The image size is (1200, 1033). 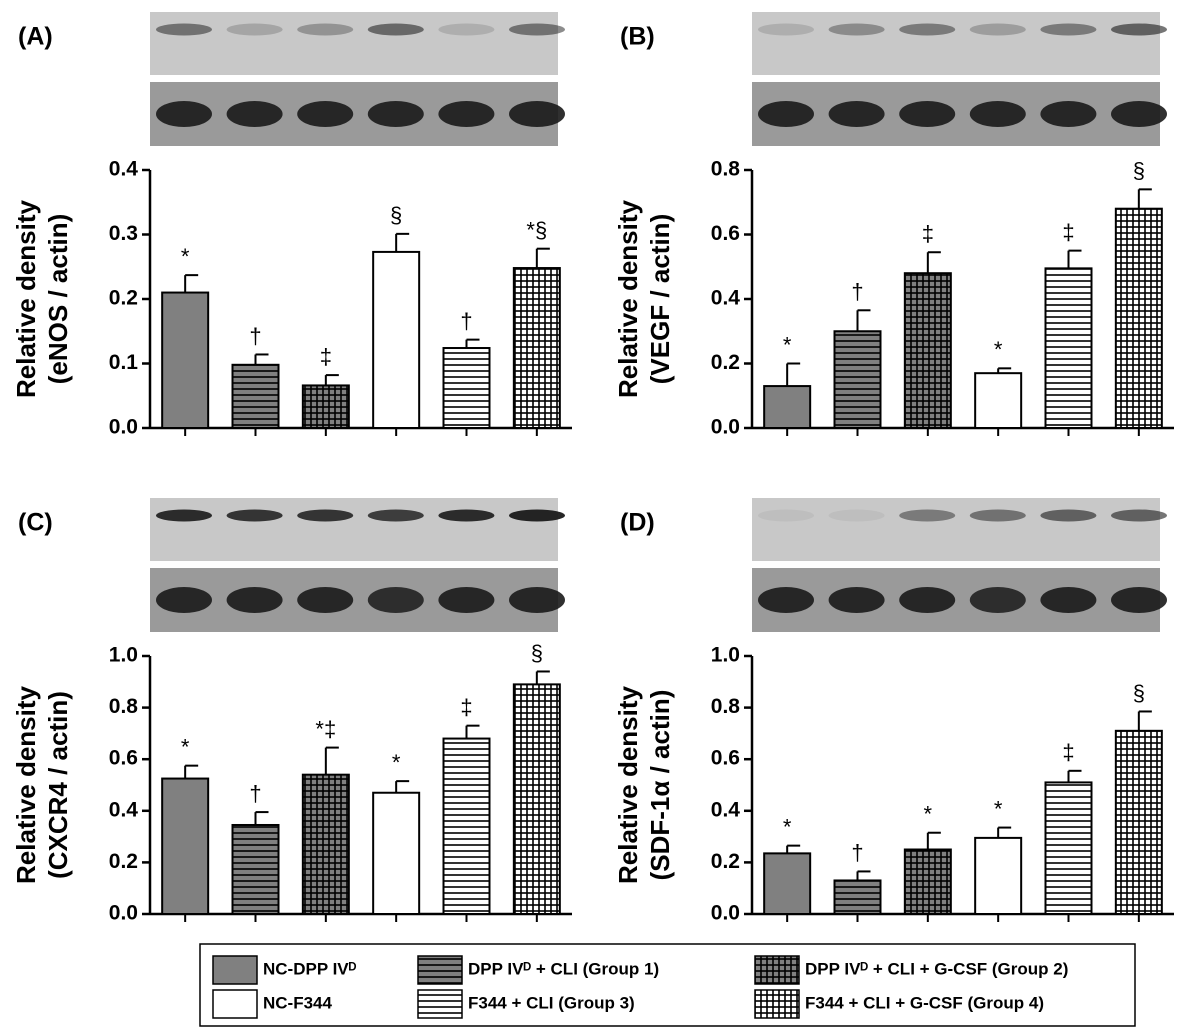 I want to click on y-axis-label: (eNOS / actin), so click(x=58, y=299).